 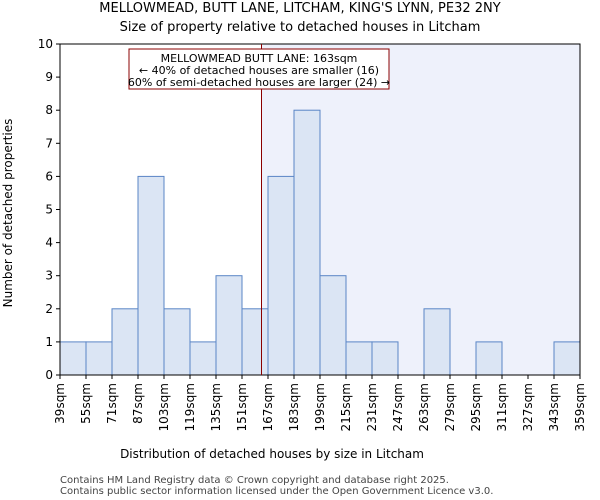 What do you see at coordinates (450, 407) in the screenshot?
I see `x-tick-label: 279sqm` at bounding box center [450, 407].